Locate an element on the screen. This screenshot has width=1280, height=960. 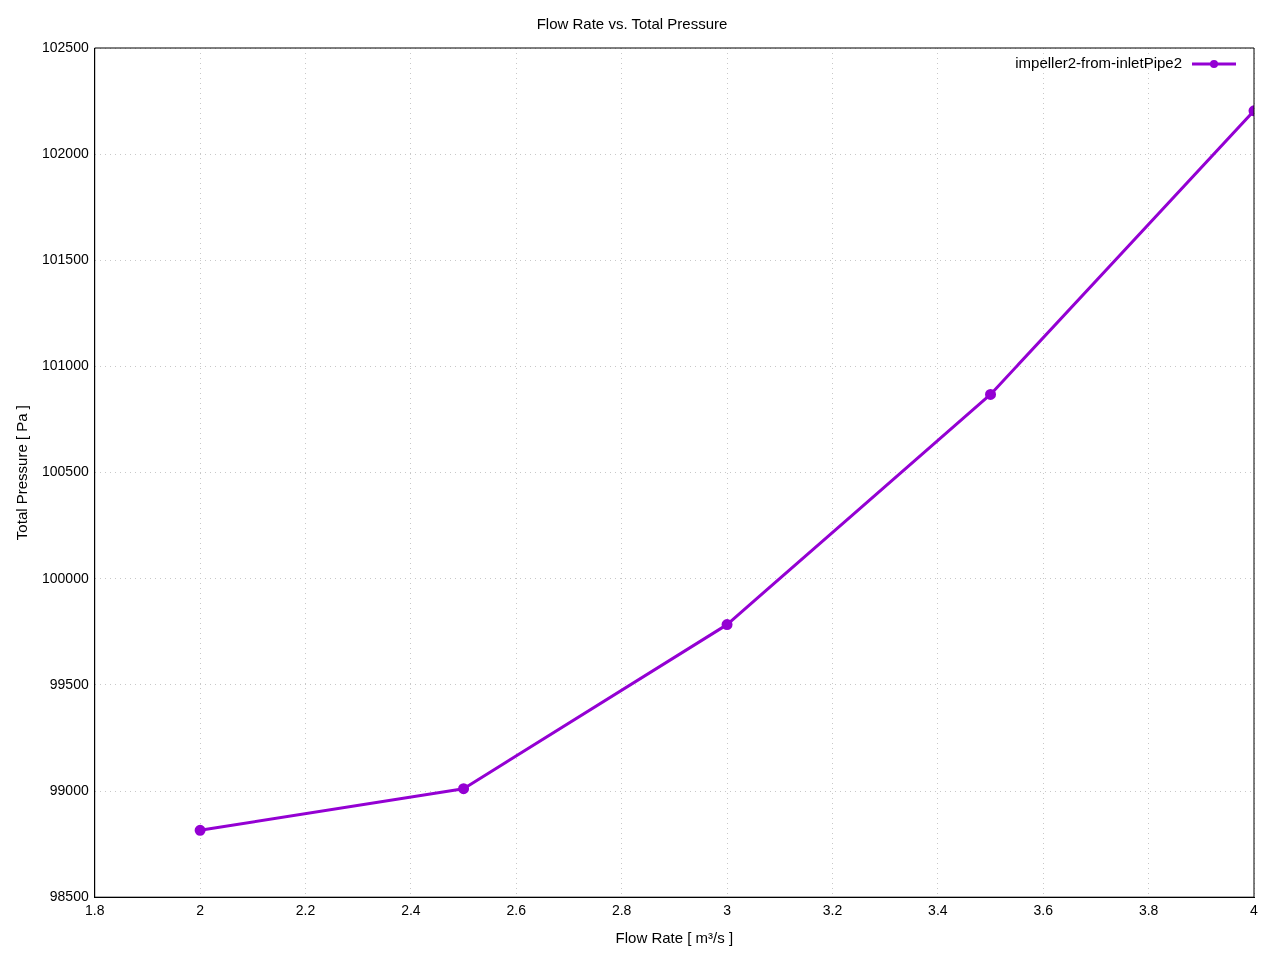
y-tick-label: 102000 is located at coordinates (65, 153).